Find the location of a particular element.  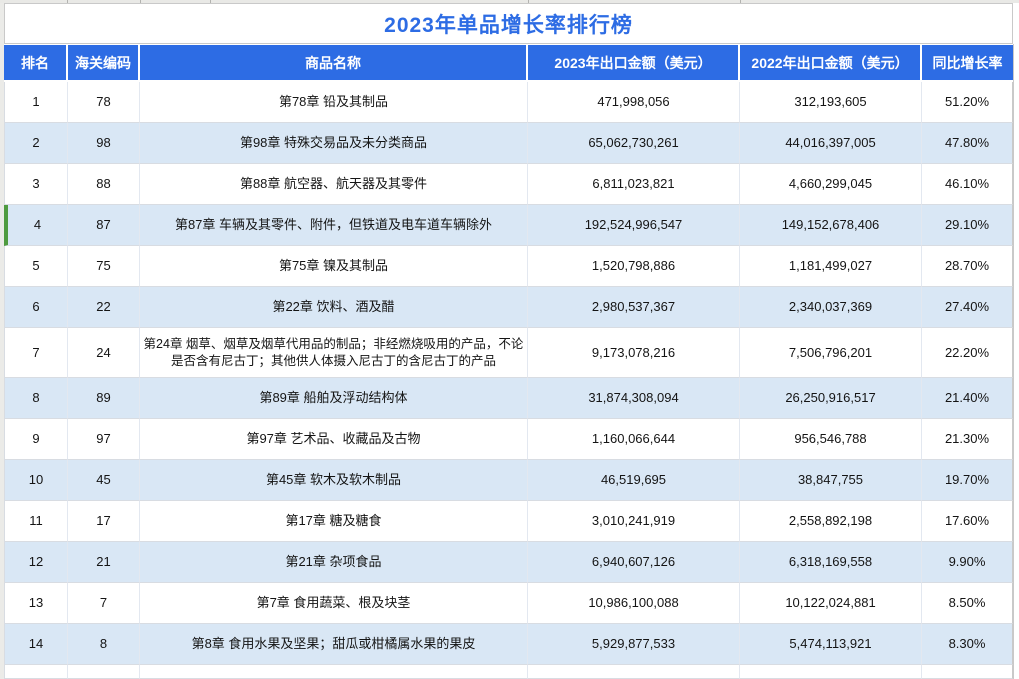

cell-hs-code: 89 is located at coordinates (104, 398).